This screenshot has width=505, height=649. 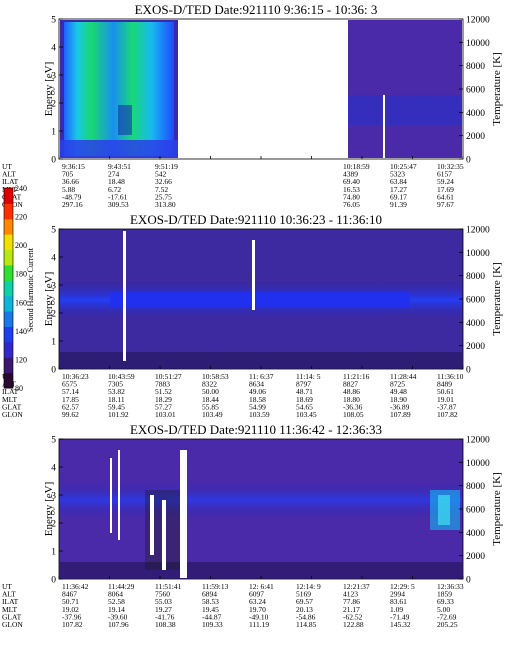 I want to click on table-cell: 59.24, so click(x=445, y=181).